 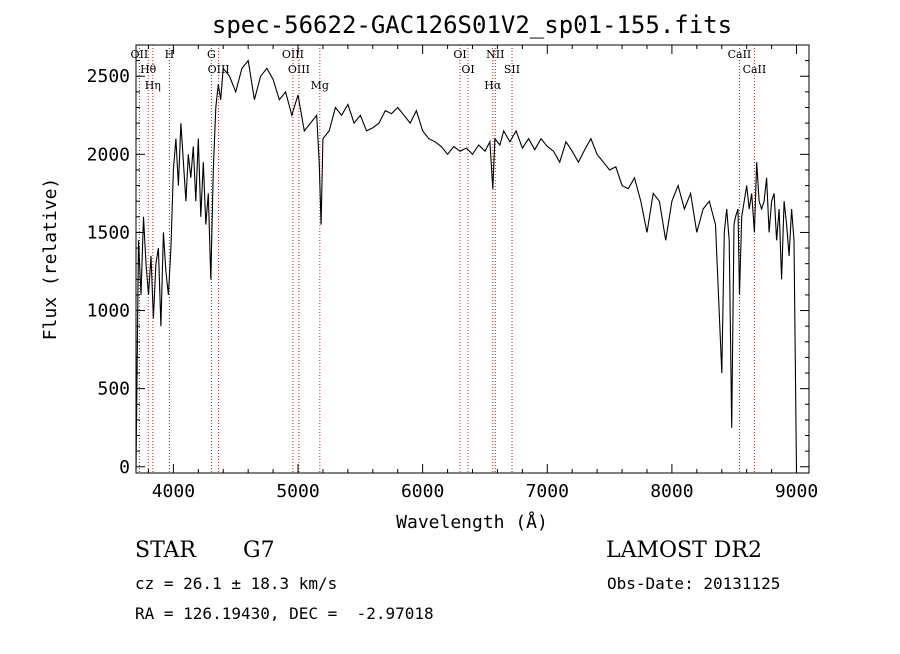 I want to click on y-tick-label: 0, so click(x=124, y=467).